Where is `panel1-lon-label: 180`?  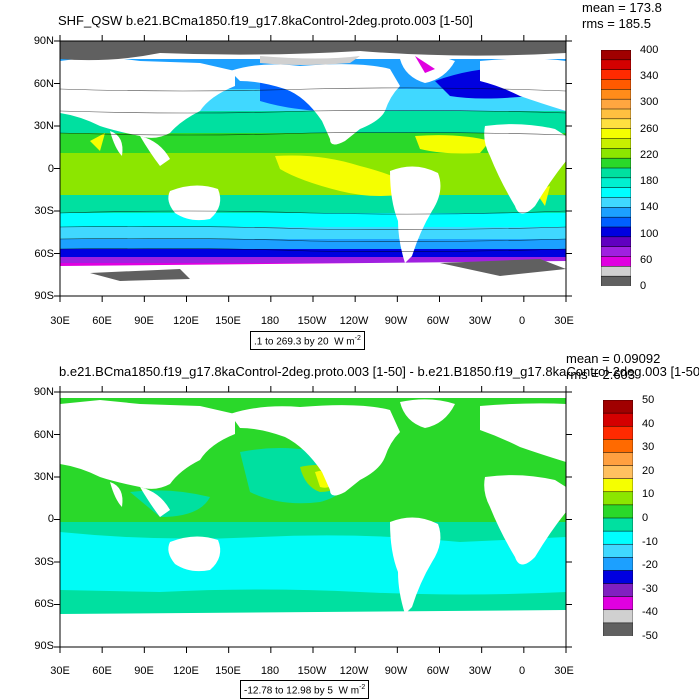
panel1-lon-label: 180 is located at coordinates (270, 321).